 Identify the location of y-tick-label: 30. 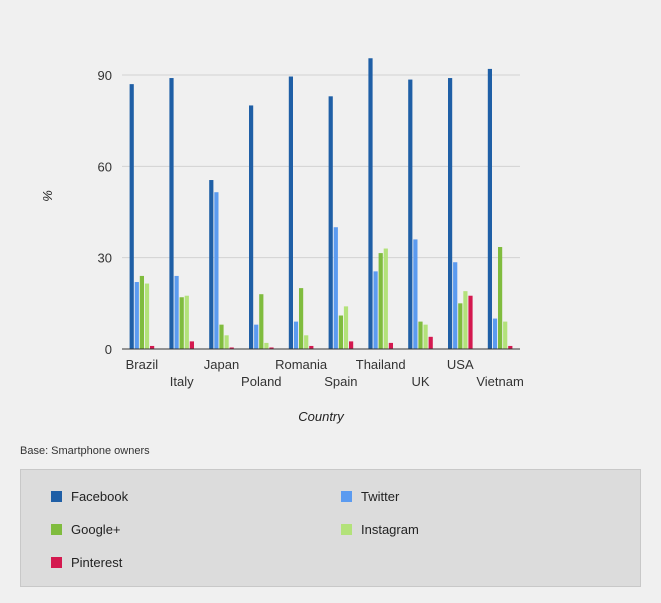
(105, 258).